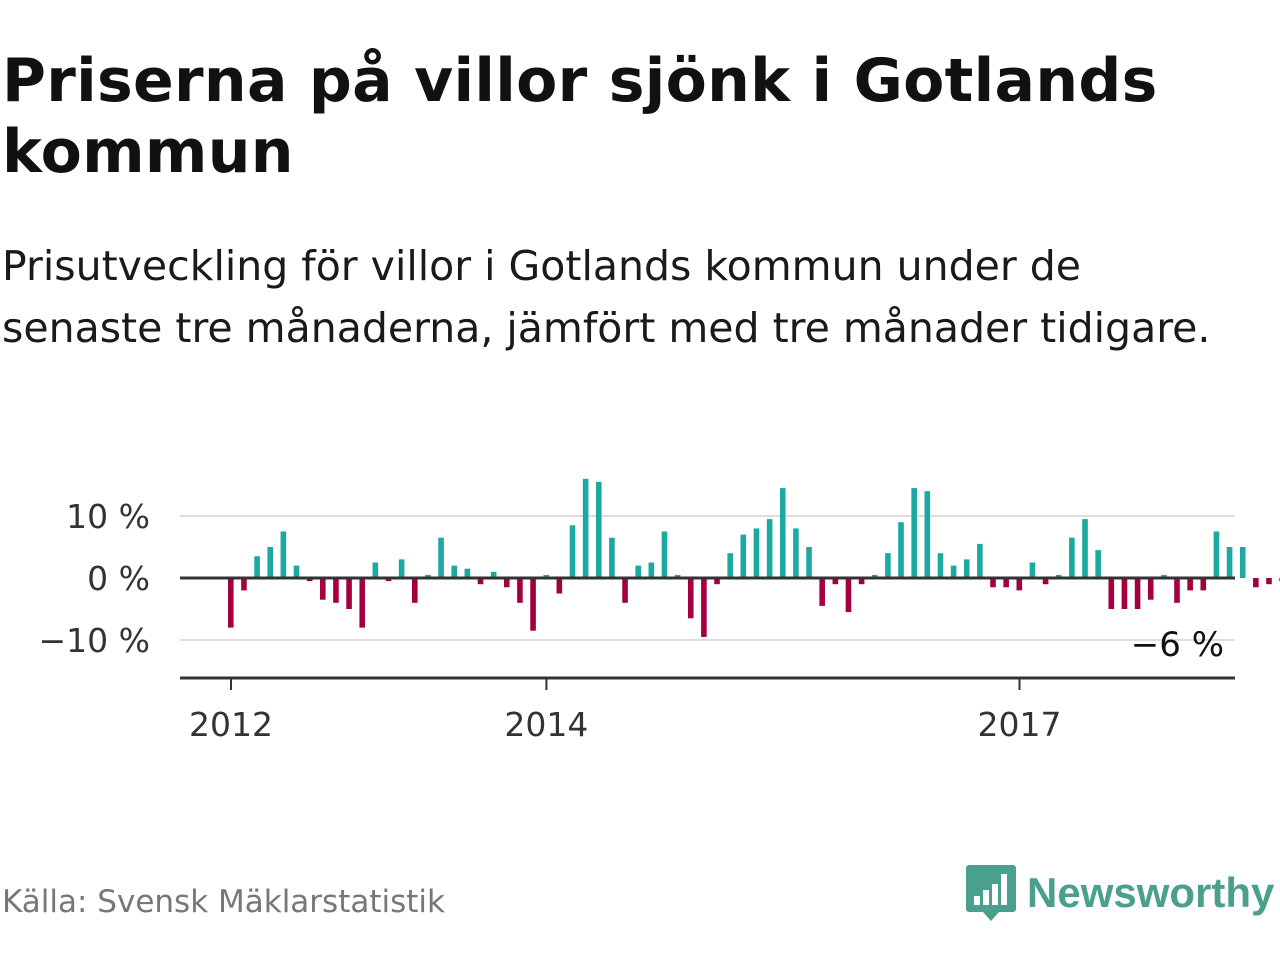 This screenshot has width=1280, height=960. Describe the element at coordinates (991, 893) in the screenshot. I see `newsworthy-logo-icon` at that location.